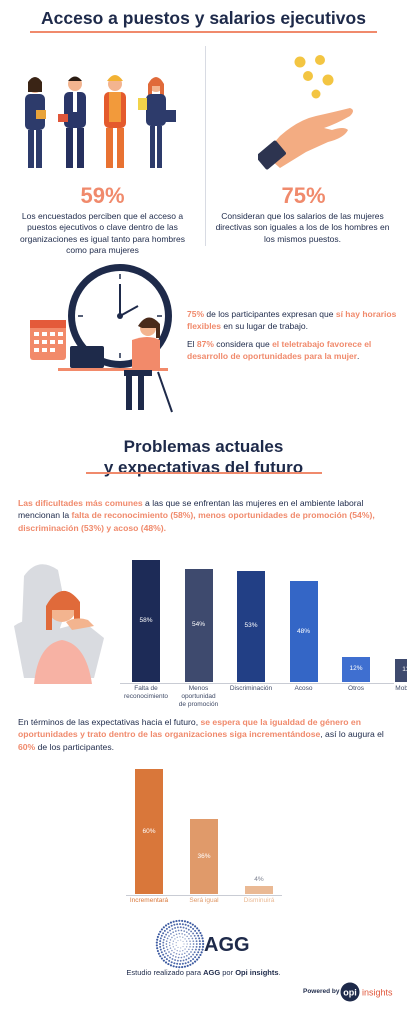 This screenshot has height=1024, width=407. What do you see at coordinates (204, 895) in the screenshot?
I see `chart-expectations-axis` at bounding box center [204, 895].